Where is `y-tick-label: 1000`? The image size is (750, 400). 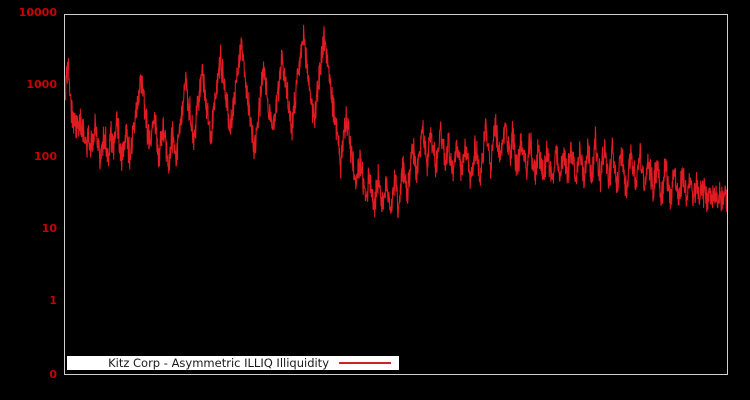 y-tick-label: 1000 is located at coordinates (41, 84).